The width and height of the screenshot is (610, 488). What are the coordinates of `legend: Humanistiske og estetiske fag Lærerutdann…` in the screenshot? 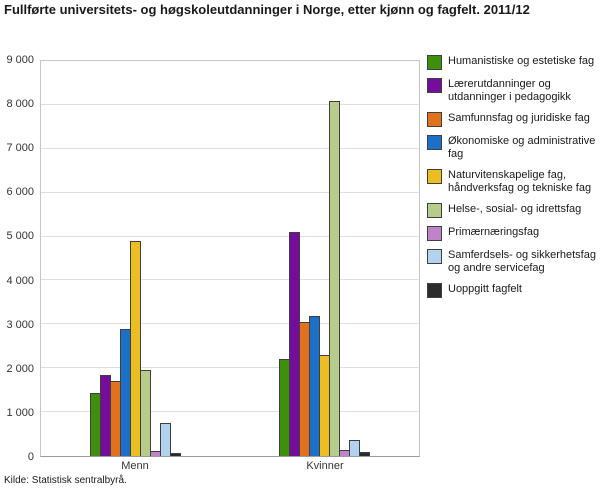 It's located at (517, 176).